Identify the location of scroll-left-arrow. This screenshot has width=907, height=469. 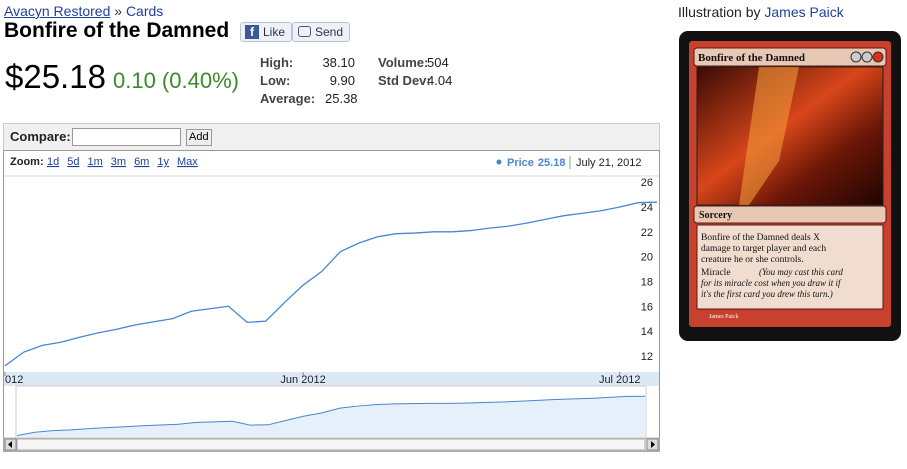
(10, 444).